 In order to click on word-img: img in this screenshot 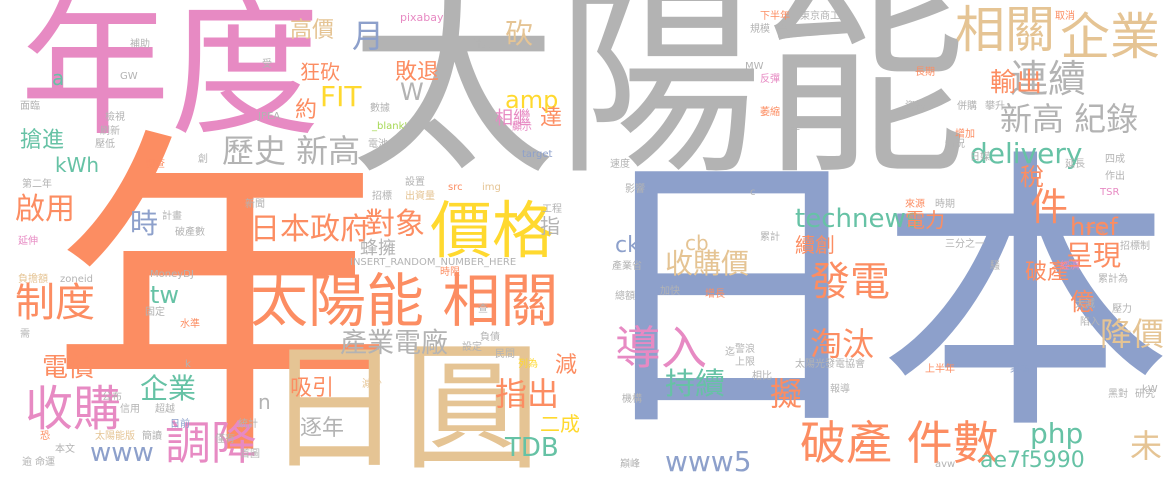, I will do `click(491, 187)`.